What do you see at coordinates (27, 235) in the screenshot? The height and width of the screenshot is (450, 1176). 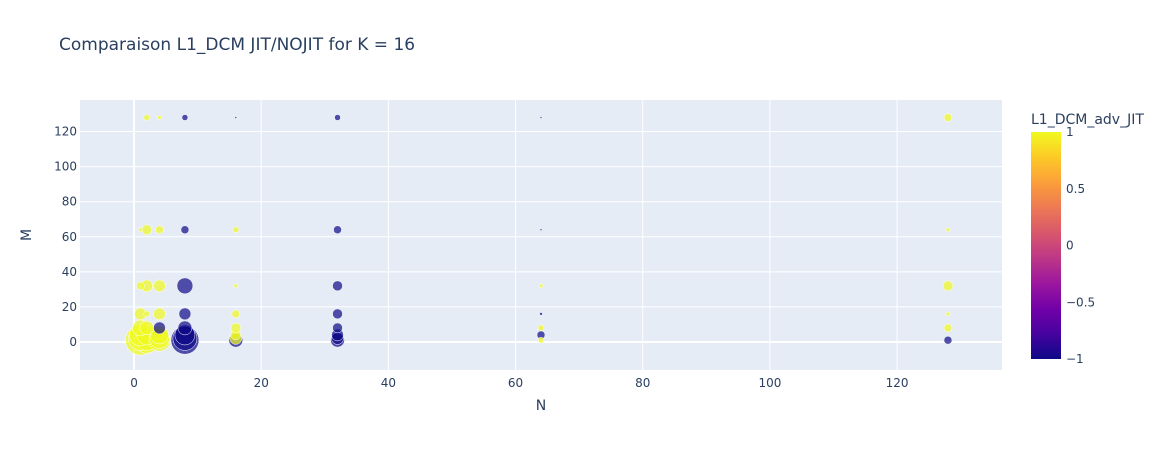 I see `y-axis-title: M` at bounding box center [27, 235].